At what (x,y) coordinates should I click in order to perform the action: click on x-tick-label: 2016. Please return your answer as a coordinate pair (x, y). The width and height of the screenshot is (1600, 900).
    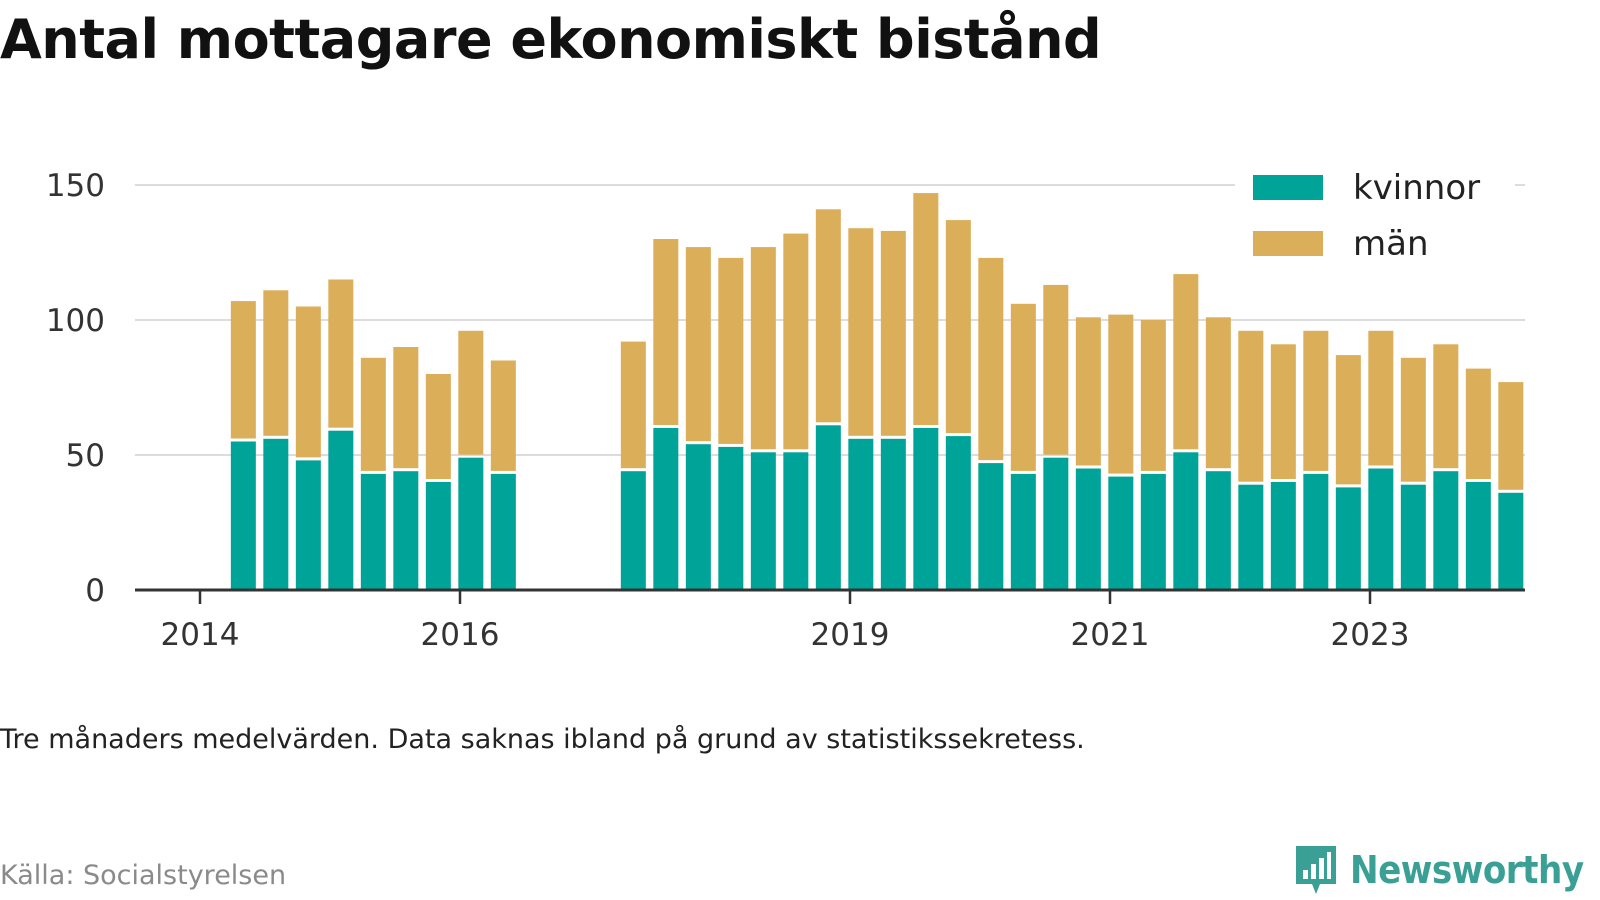
    Looking at the image, I should click on (460, 635).